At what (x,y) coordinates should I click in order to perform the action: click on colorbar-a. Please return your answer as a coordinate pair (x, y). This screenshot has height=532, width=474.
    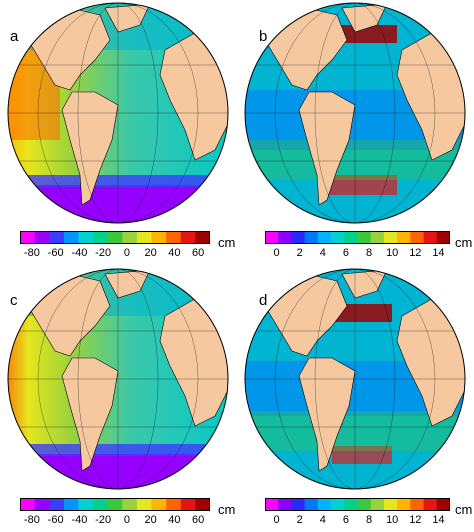
    Looking at the image, I should click on (115, 237).